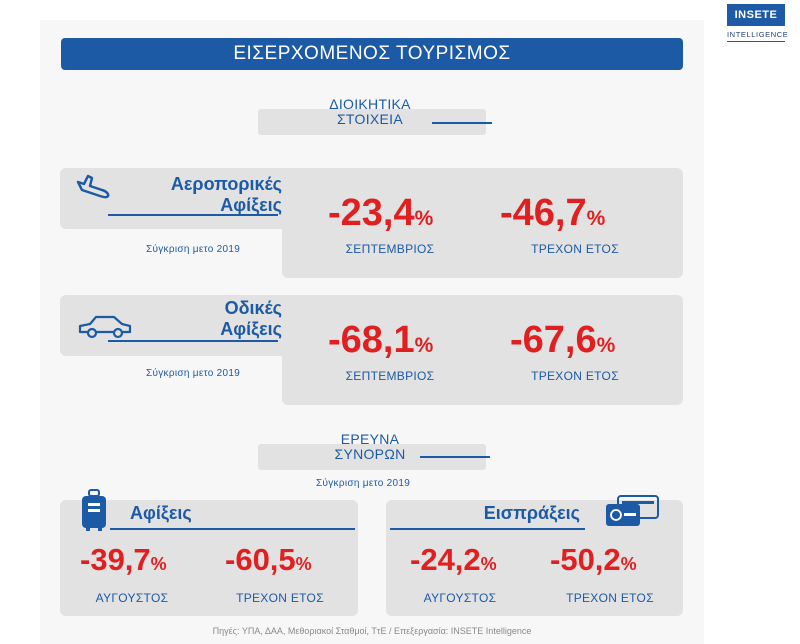 The image size is (800, 644). Describe the element at coordinates (596, 218) in the screenshot. I see `air-m2-unit: %` at that location.